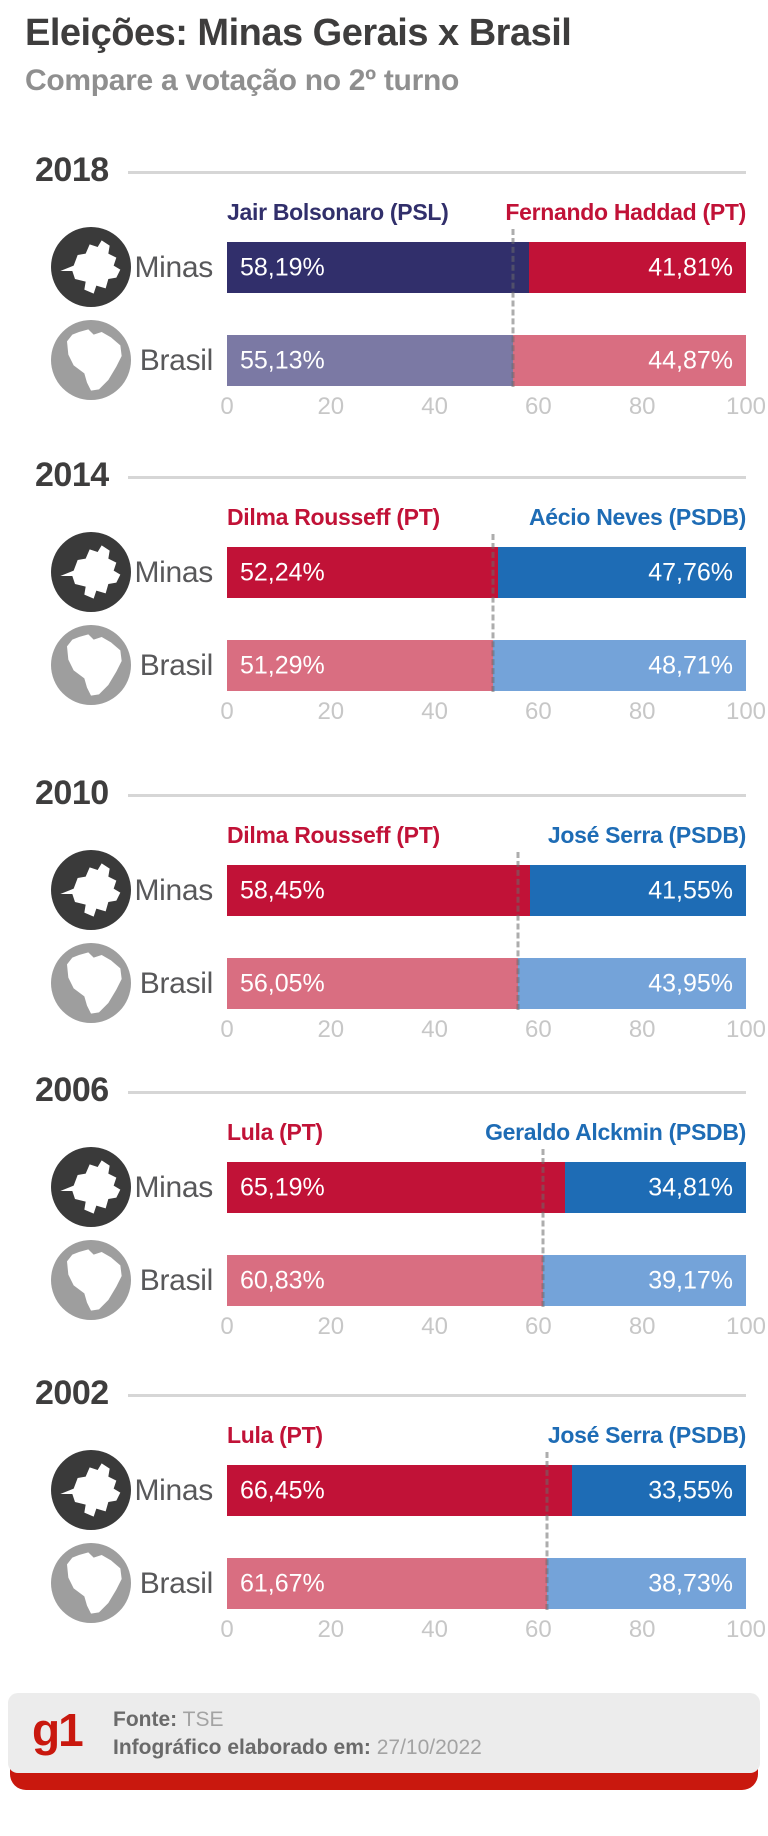 This screenshot has height=1836, width=768. Describe the element at coordinates (297, 1720) in the screenshot. I see `source-line: Fonte: TSE` at that location.